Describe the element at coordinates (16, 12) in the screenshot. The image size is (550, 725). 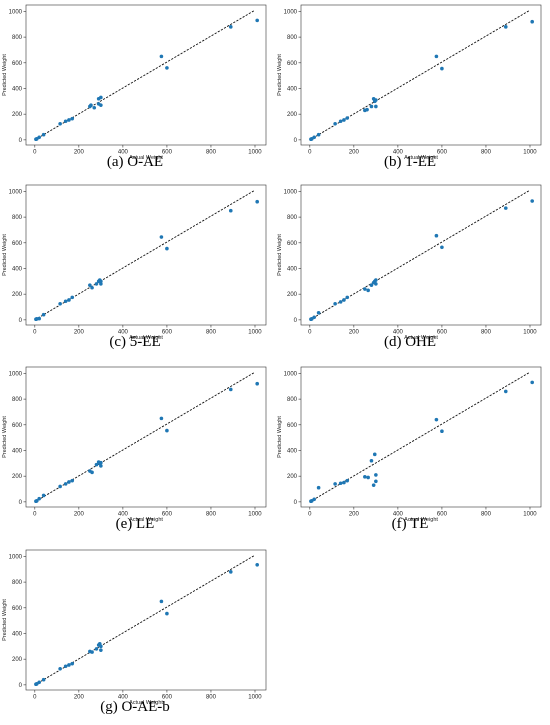
I see `y-tick-label-a: 1000` at that location.